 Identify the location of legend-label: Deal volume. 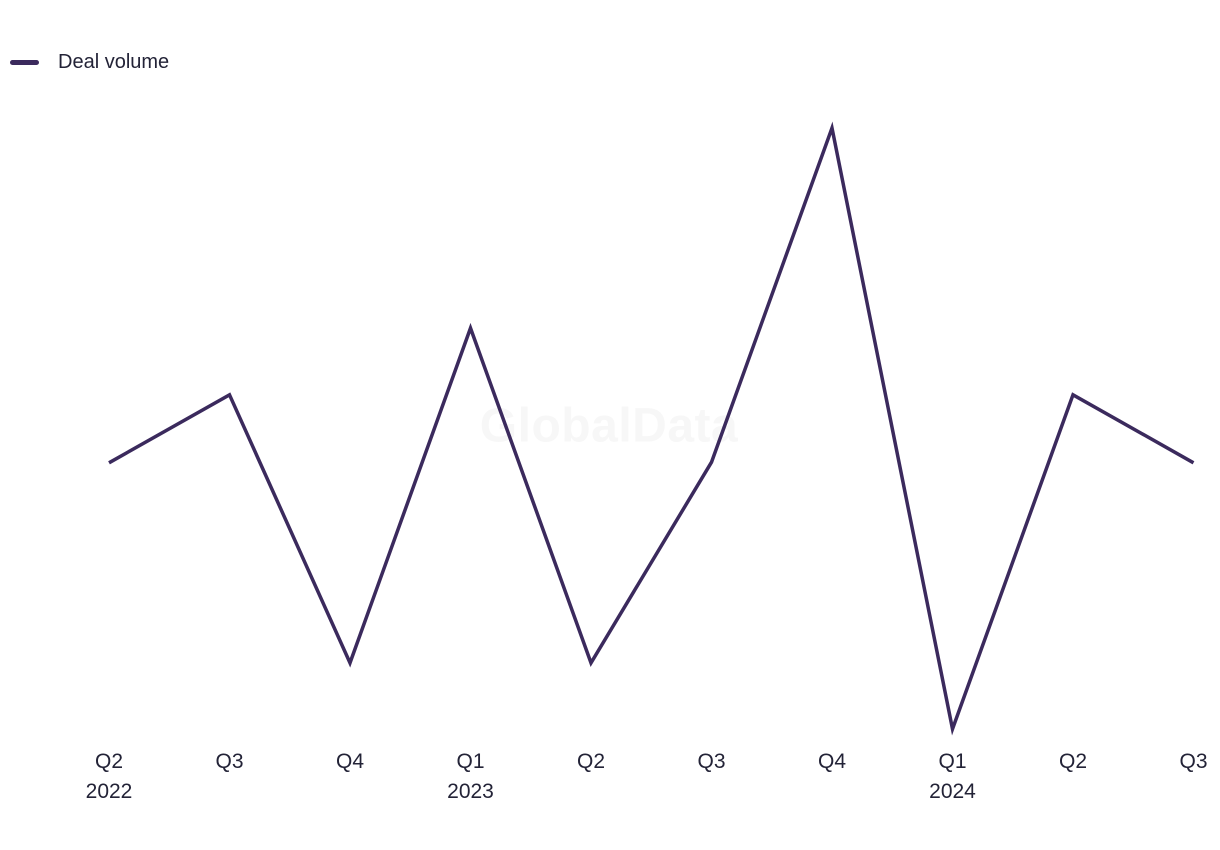
(114, 62).